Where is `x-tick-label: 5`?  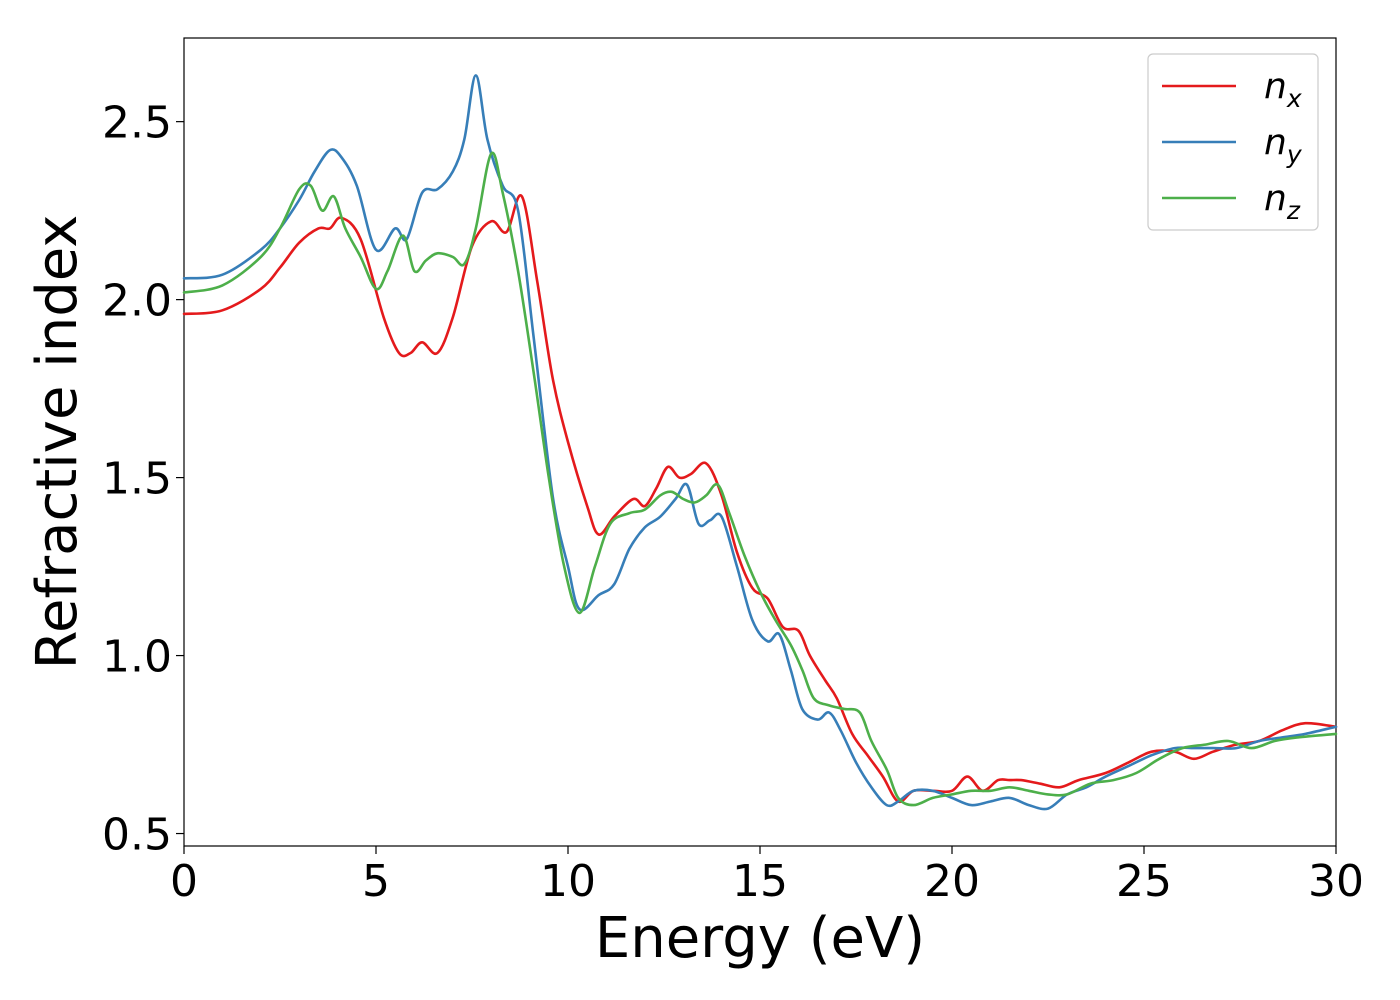 x-tick-label: 5 is located at coordinates (376, 881).